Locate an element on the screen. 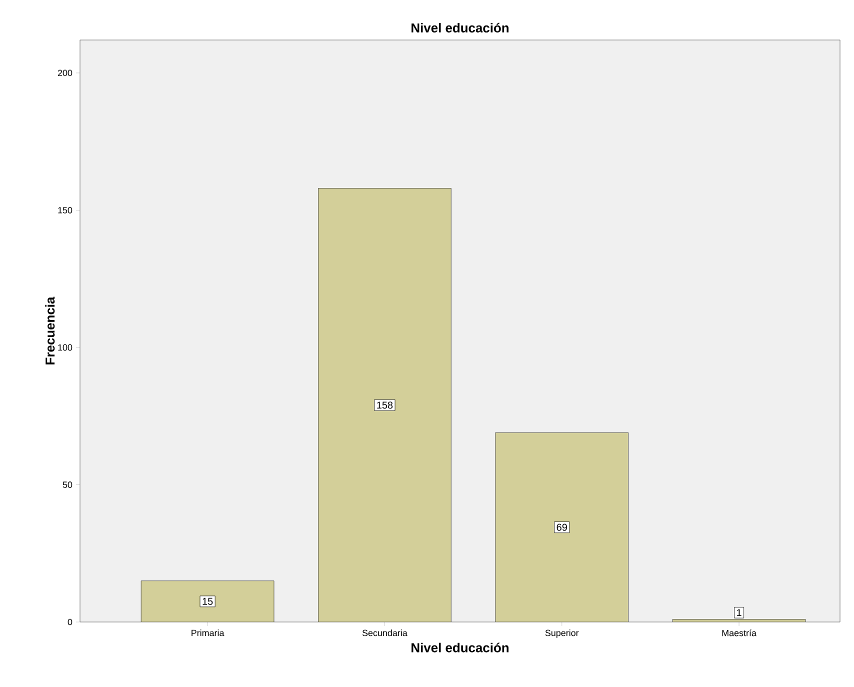  y-tick-label: 150 is located at coordinates (65, 210).